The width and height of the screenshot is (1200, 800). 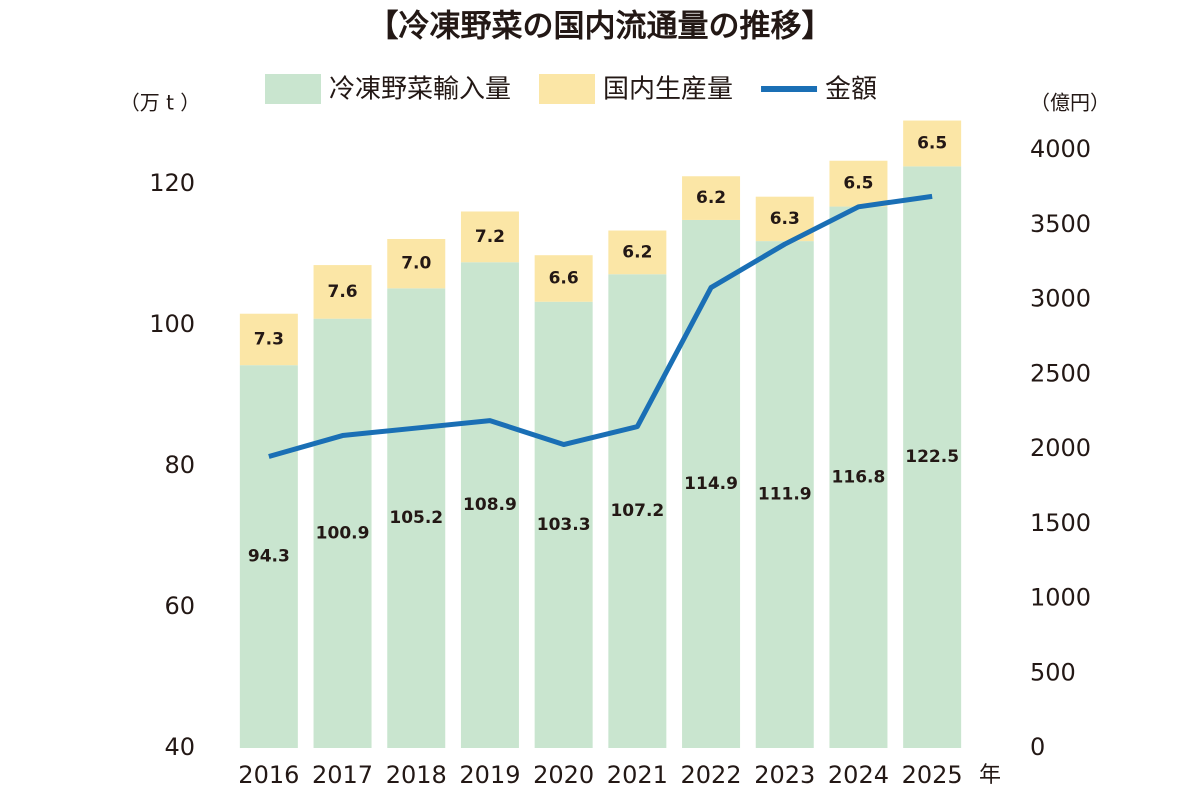 I want to click on y2-tick-label: 0, so click(x=1037, y=747).